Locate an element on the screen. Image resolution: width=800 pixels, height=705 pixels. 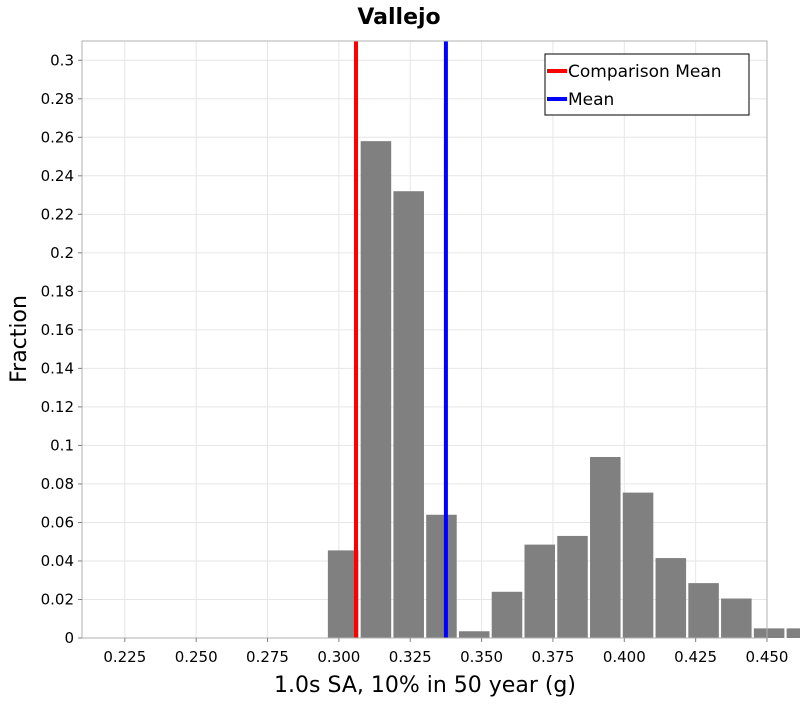
y-tick-label: 0.26 is located at coordinates (57, 137).